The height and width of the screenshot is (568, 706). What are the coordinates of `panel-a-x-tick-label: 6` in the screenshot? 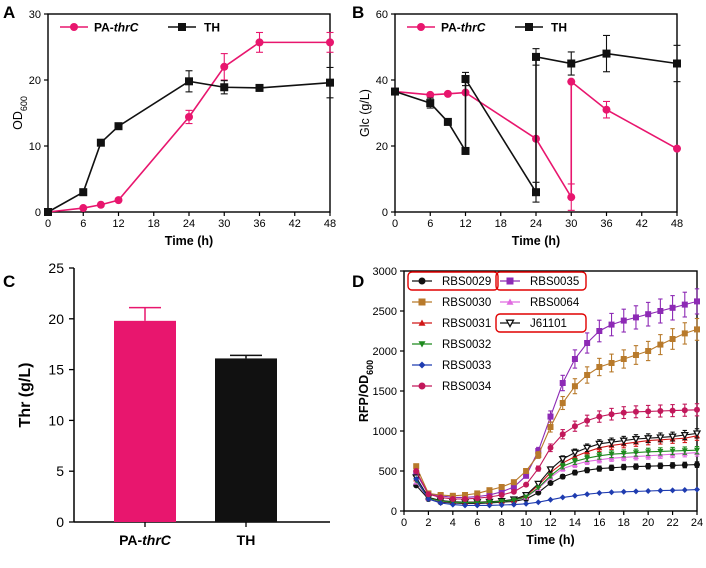 It's located at (83, 224).